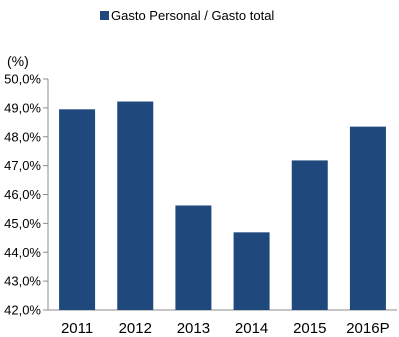 The image size is (399, 337). Describe the element at coordinates (22, 136) in the screenshot. I see `y-tick-label: 48,0%` at that location.